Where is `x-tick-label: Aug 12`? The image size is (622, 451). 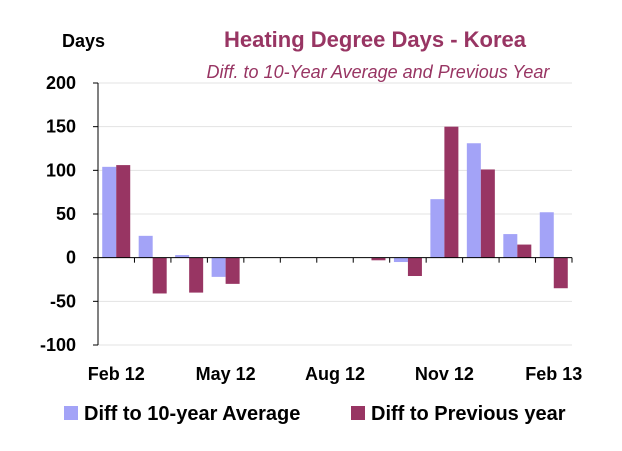
x-tick-label: Aug 12 is located at coordinates (335, 374).